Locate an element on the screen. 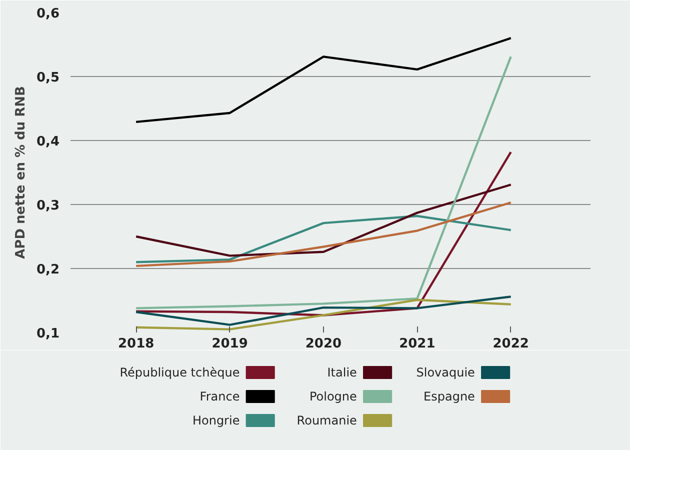 The height and width of the screenshot is (487, 676). legend-label: Slovaquie is located at coordinates (445, 373).